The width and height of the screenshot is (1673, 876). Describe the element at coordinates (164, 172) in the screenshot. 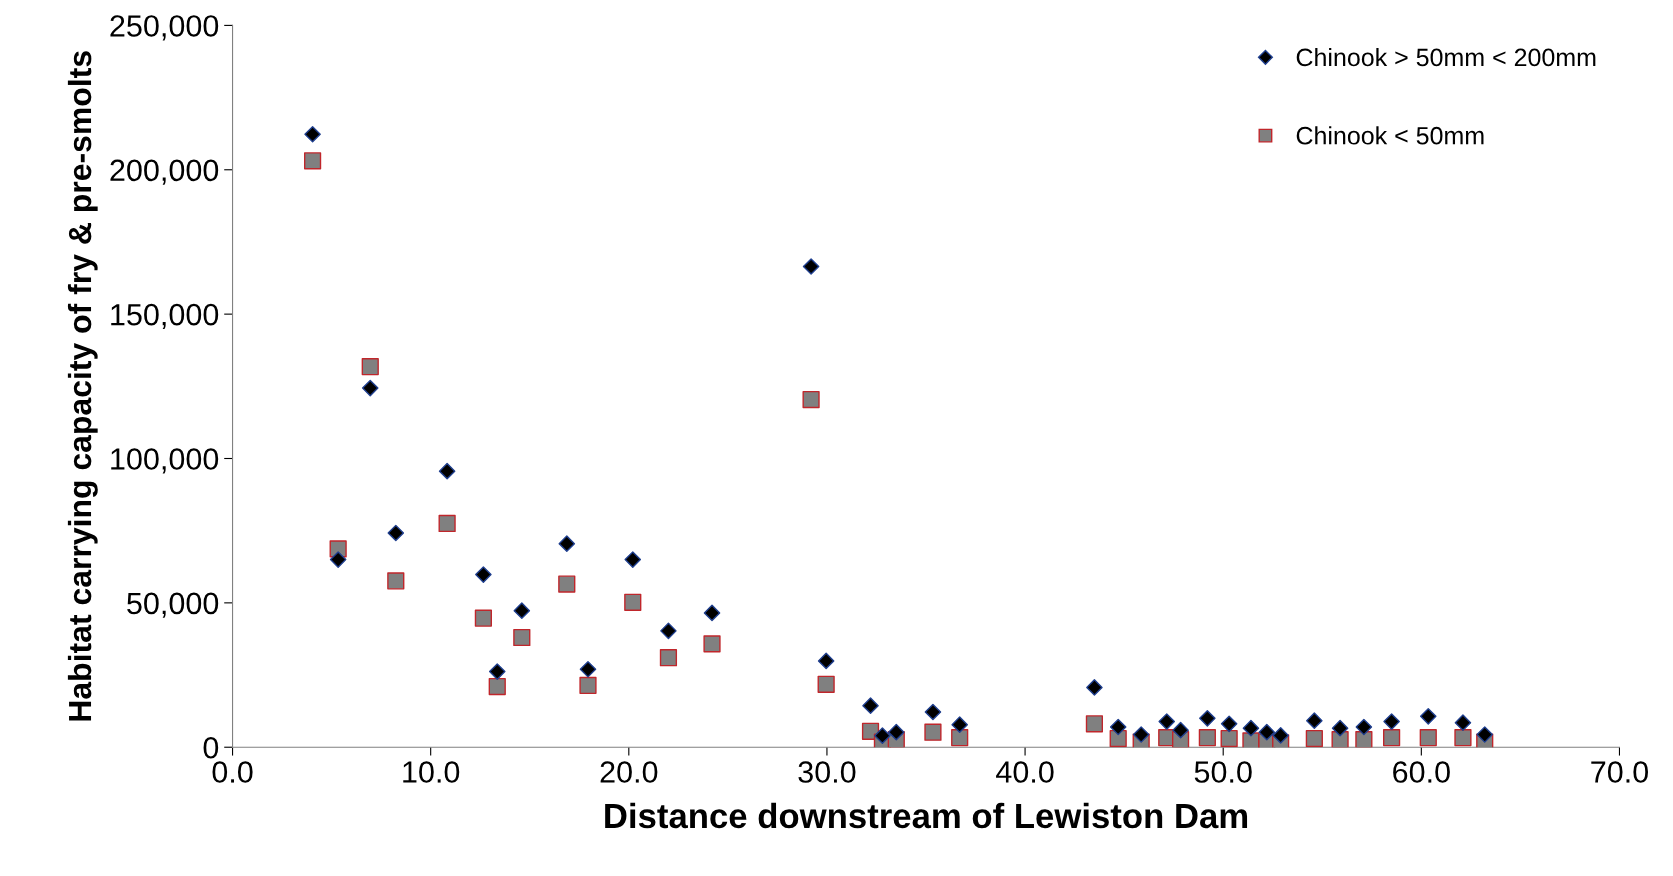

I see `y-tick-label: 200,000` at that location.